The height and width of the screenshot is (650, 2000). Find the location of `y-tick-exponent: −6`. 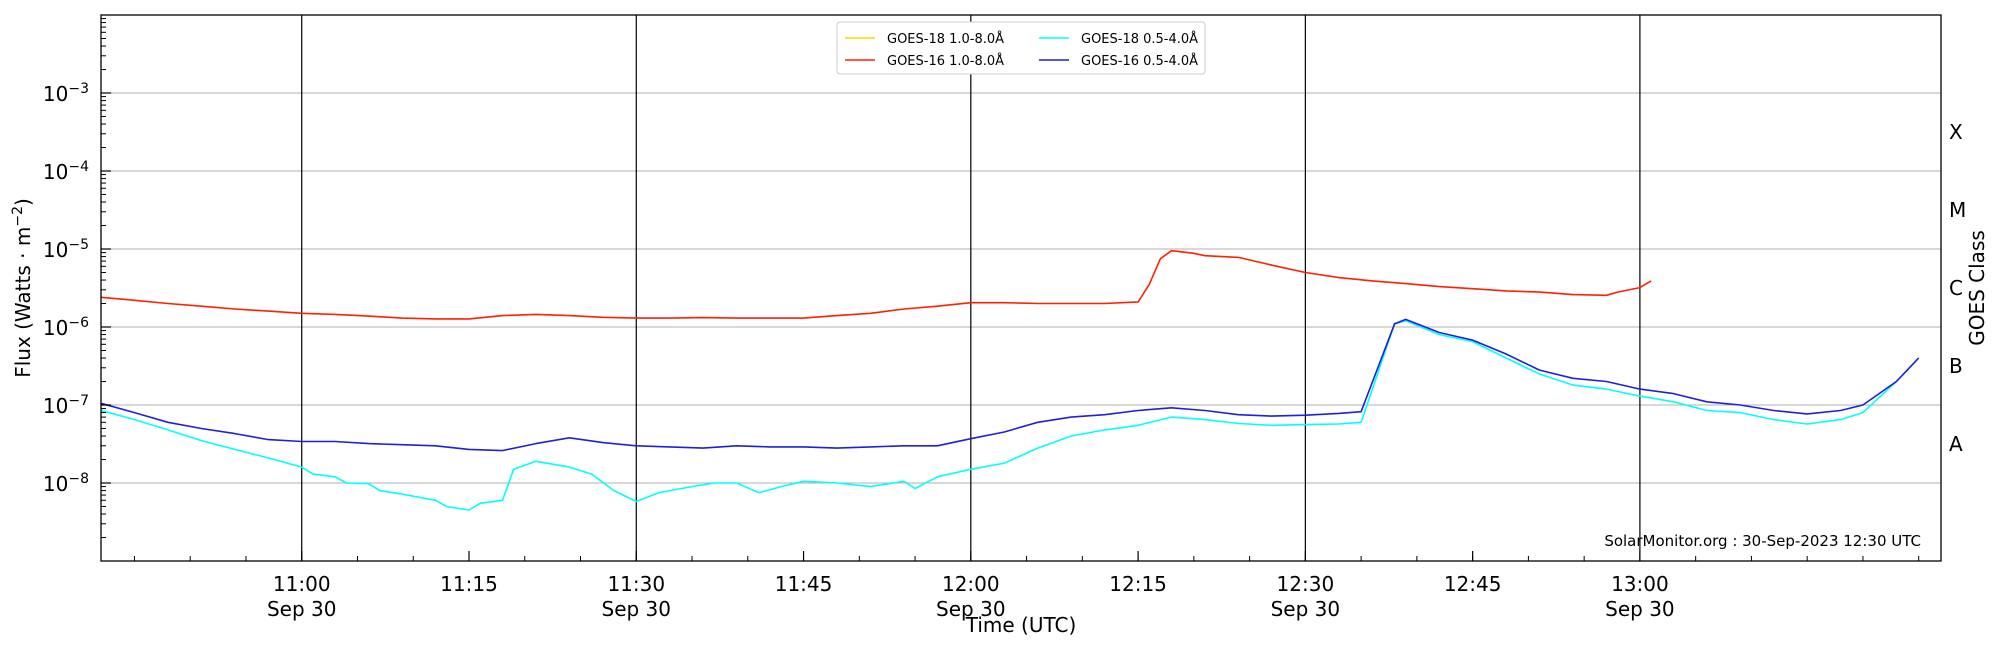

y-tick-exponent: −6 is located at coordinates (78, 323).